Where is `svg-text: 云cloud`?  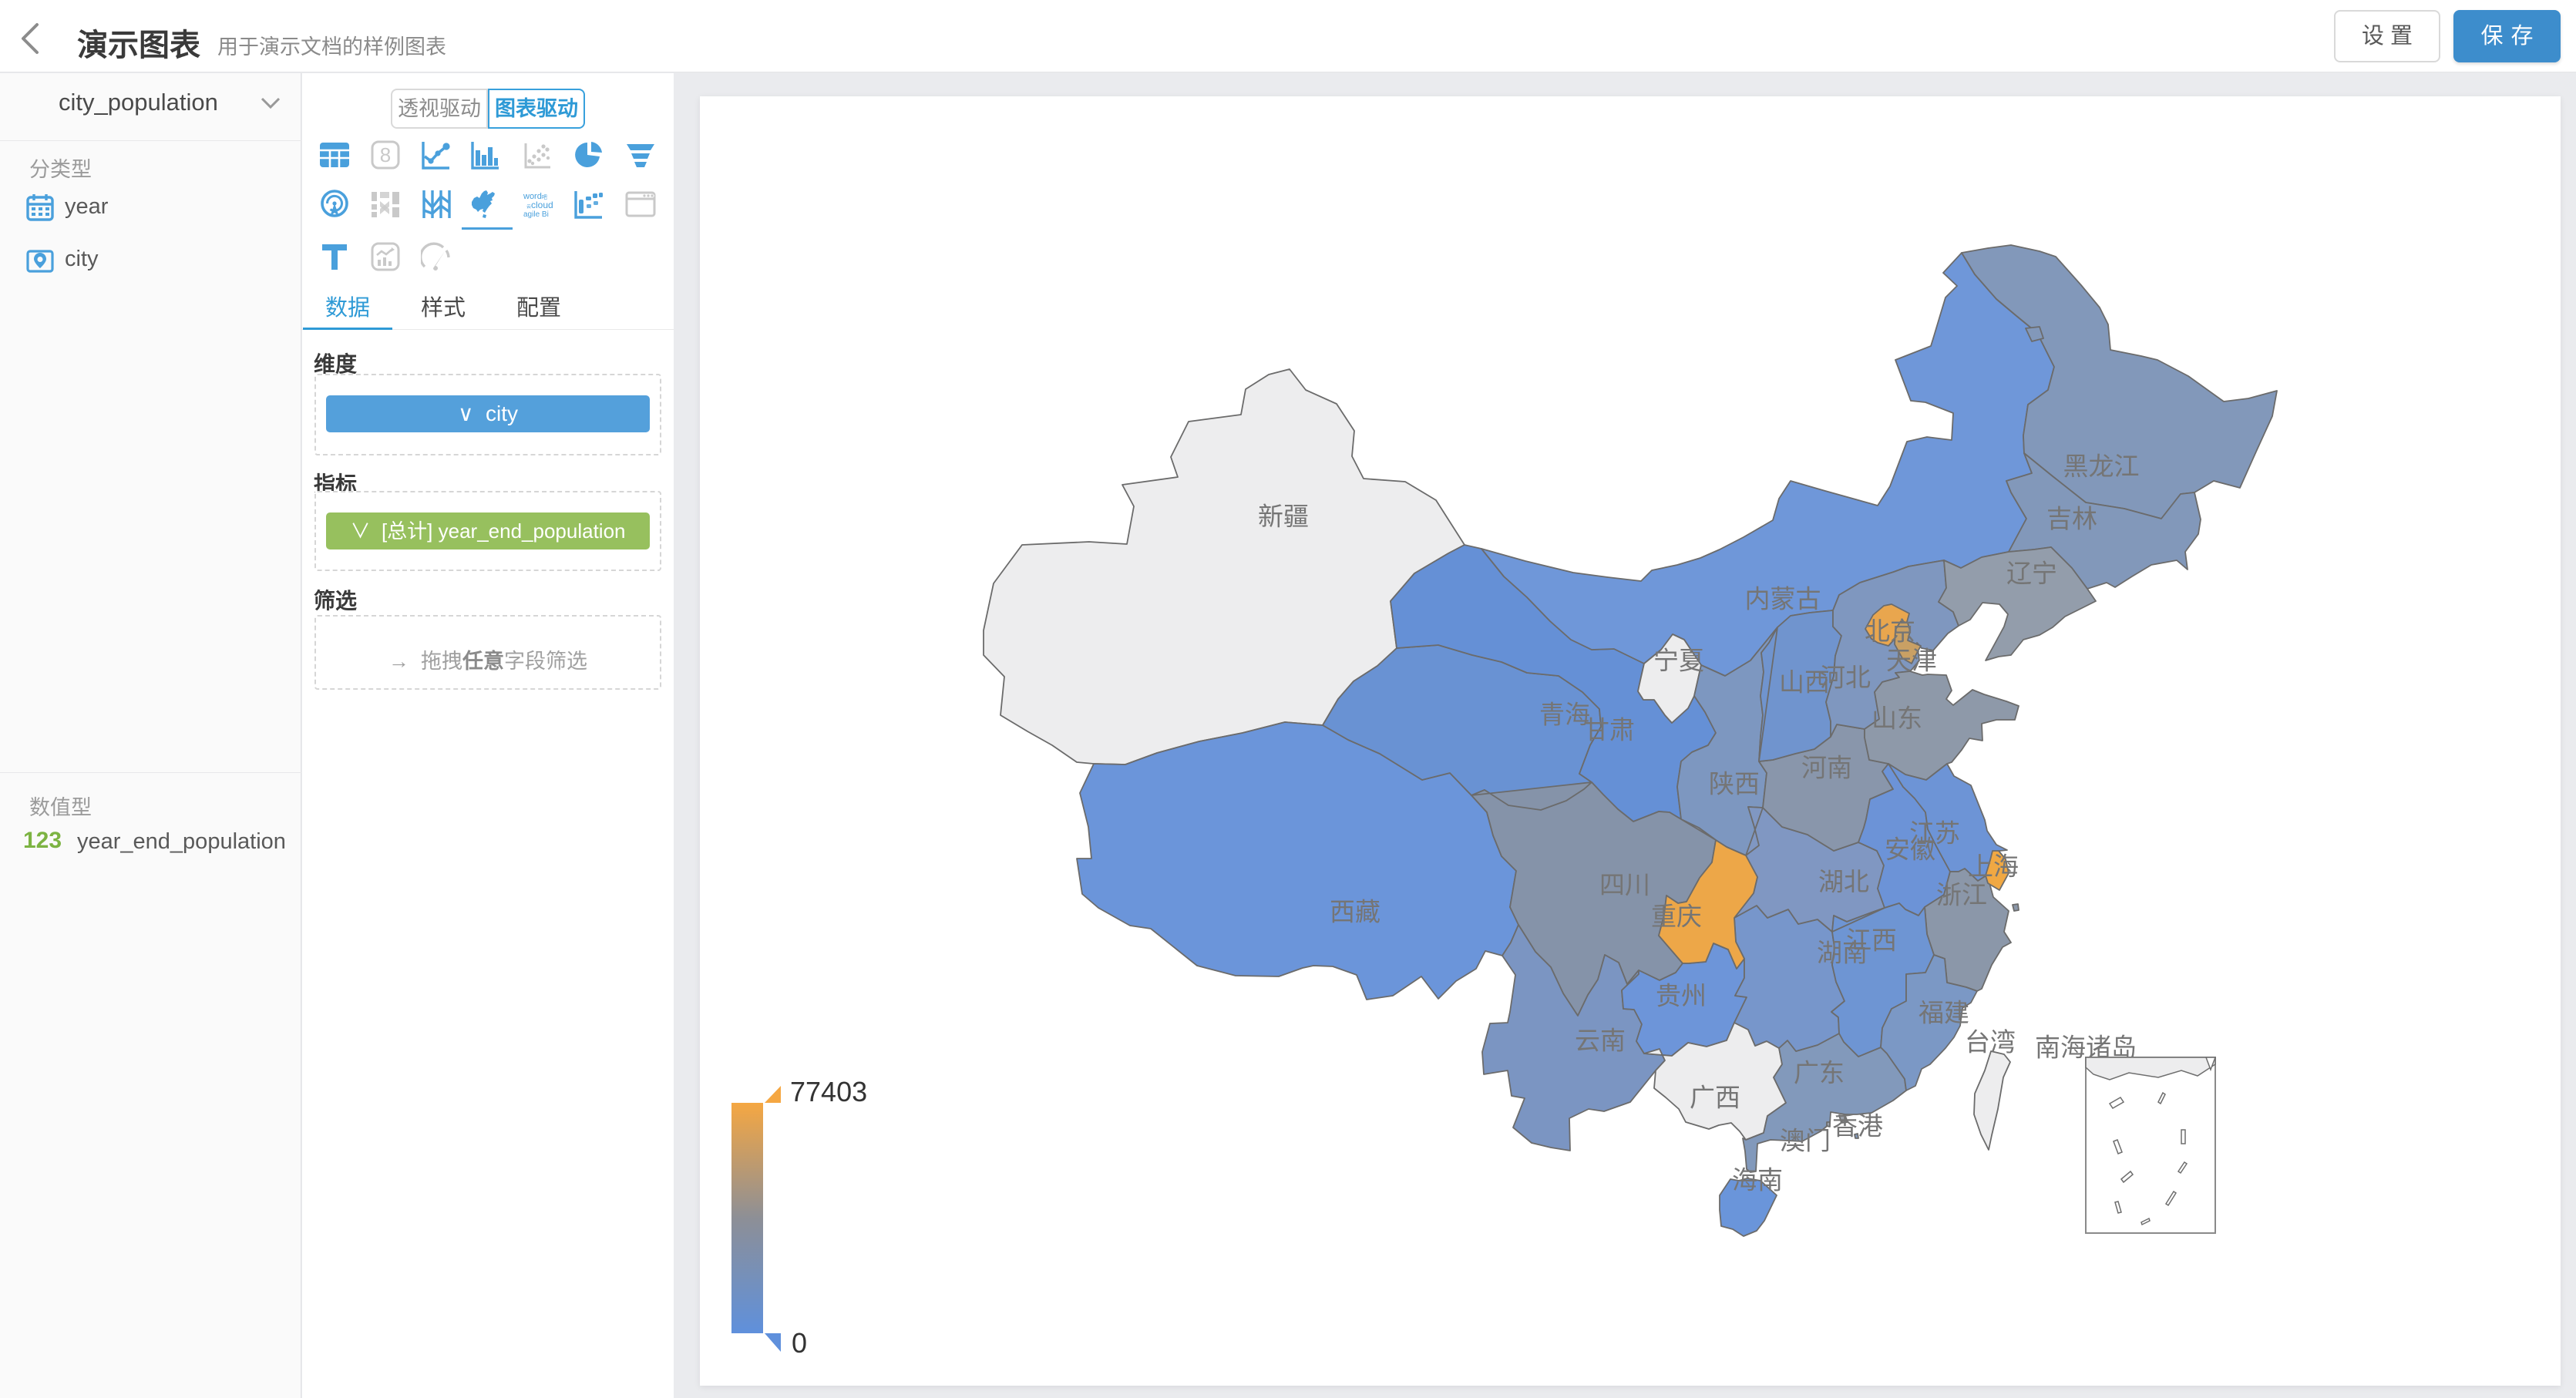
svg-text: 云cloud is located at coordinates (539, 205).